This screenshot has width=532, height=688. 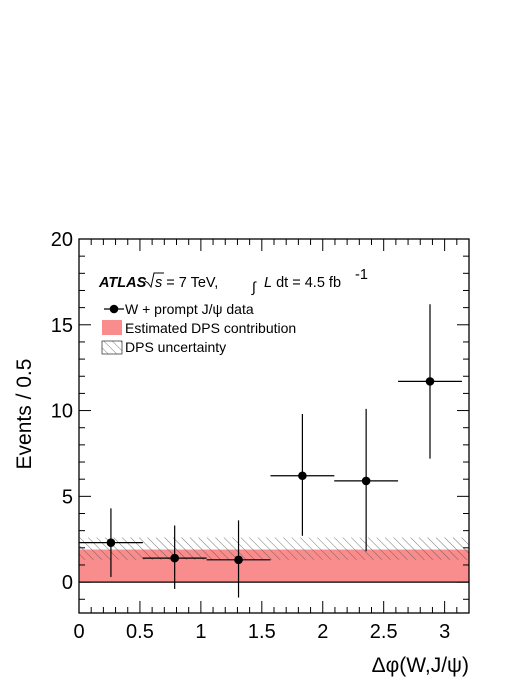 What do you see at coordinates (384, 632) in the screenshot?
I see `x-tick-label: 2.5` at bounding box center [384, 632].